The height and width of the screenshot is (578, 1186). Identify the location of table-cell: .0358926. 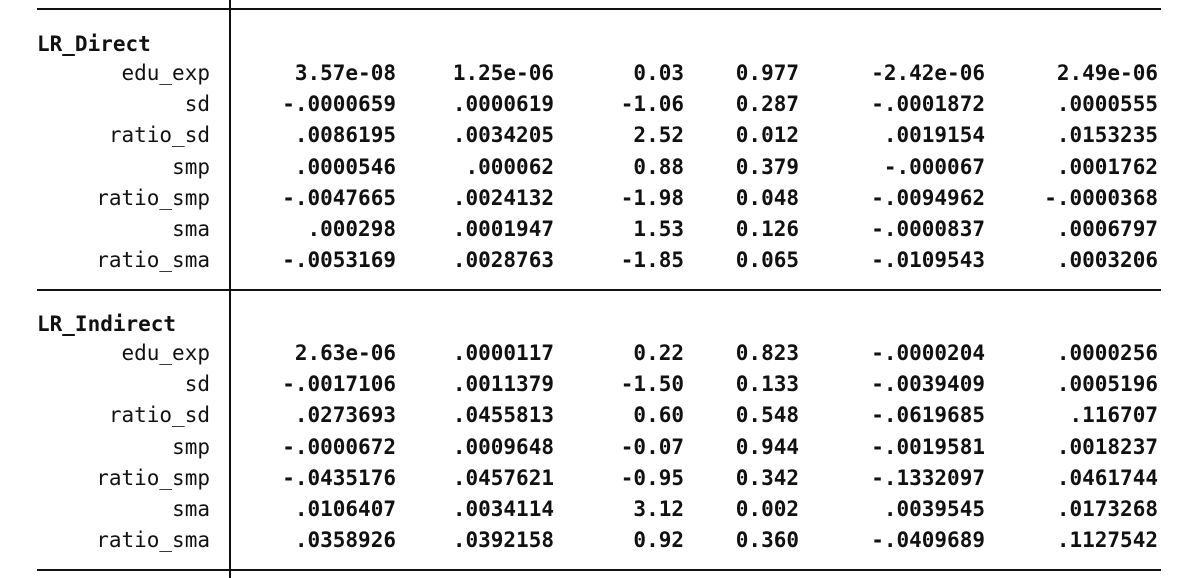
(345, 540).